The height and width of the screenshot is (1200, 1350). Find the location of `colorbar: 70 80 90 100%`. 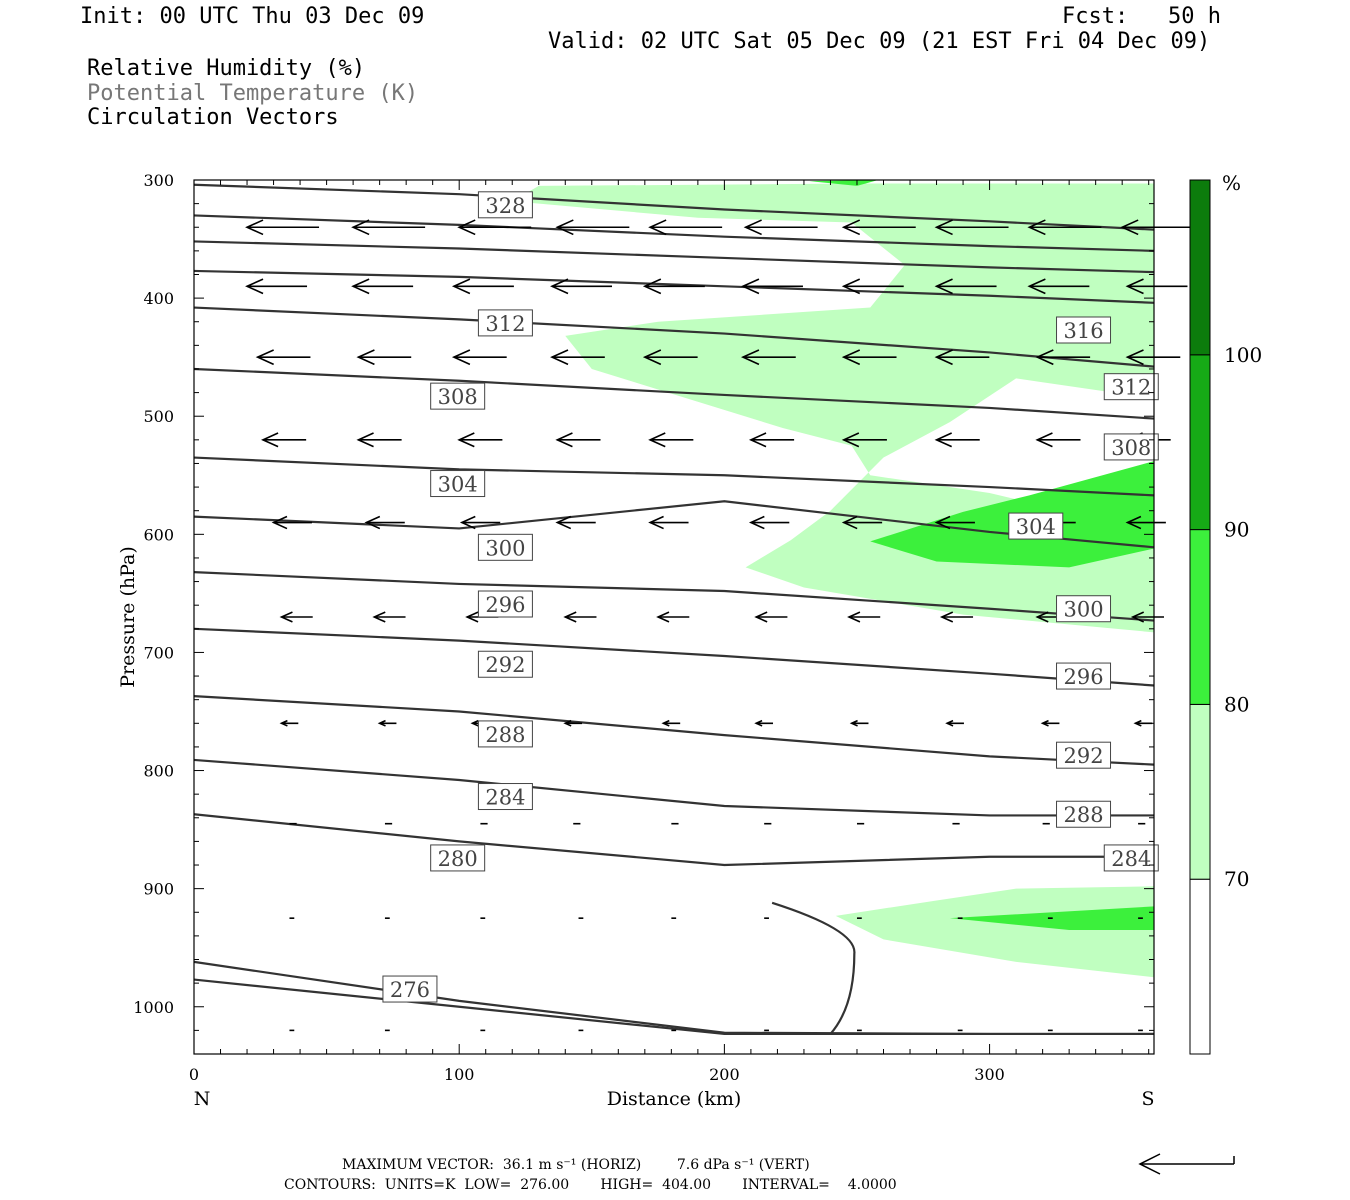

colorbar: 70 80 90 100% is located at coordinates (1225, 613).